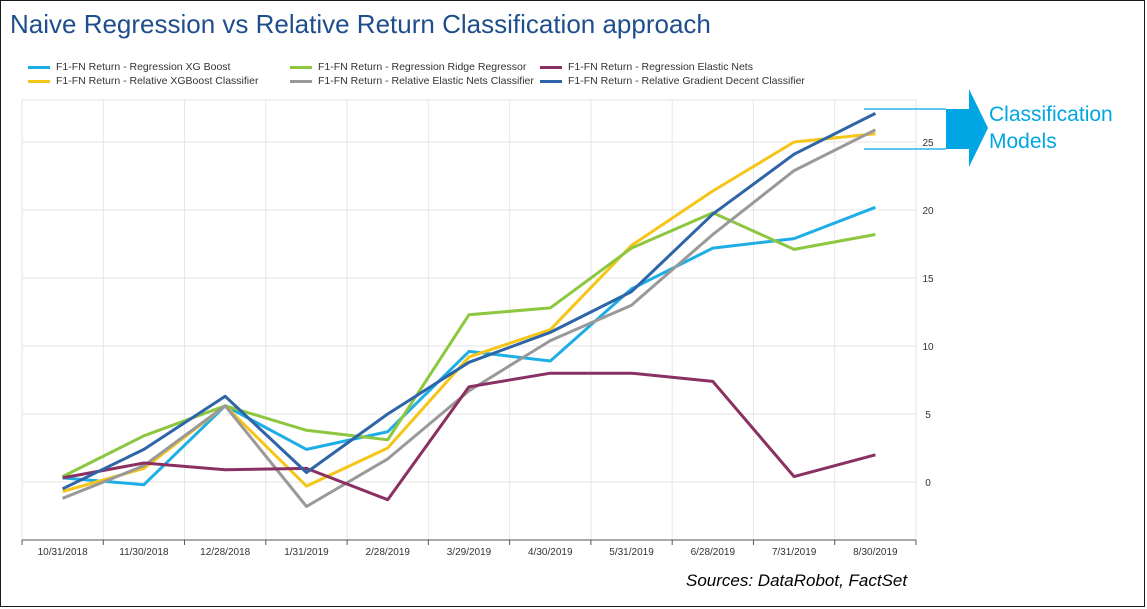 The image size is (1147, 609). What do you see at coordinates (928, 313) in the screenshot?
I see `y-axis: 0 5 10 15 20 25` at bounding box center [928, 313].